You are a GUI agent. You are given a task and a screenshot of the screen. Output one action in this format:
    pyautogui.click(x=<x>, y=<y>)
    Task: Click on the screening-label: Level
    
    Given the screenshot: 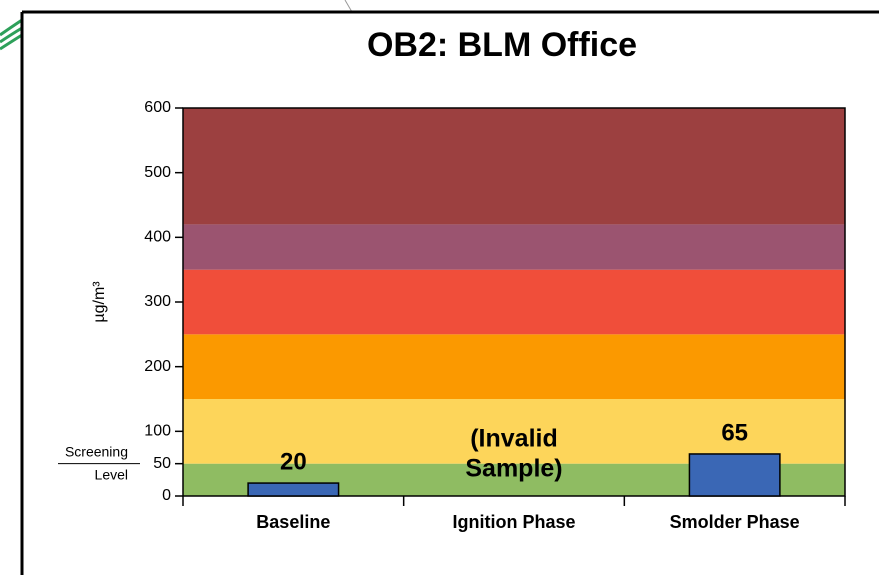 What is the action you would take?
    pyautogui.click(x=111, y=474)
    